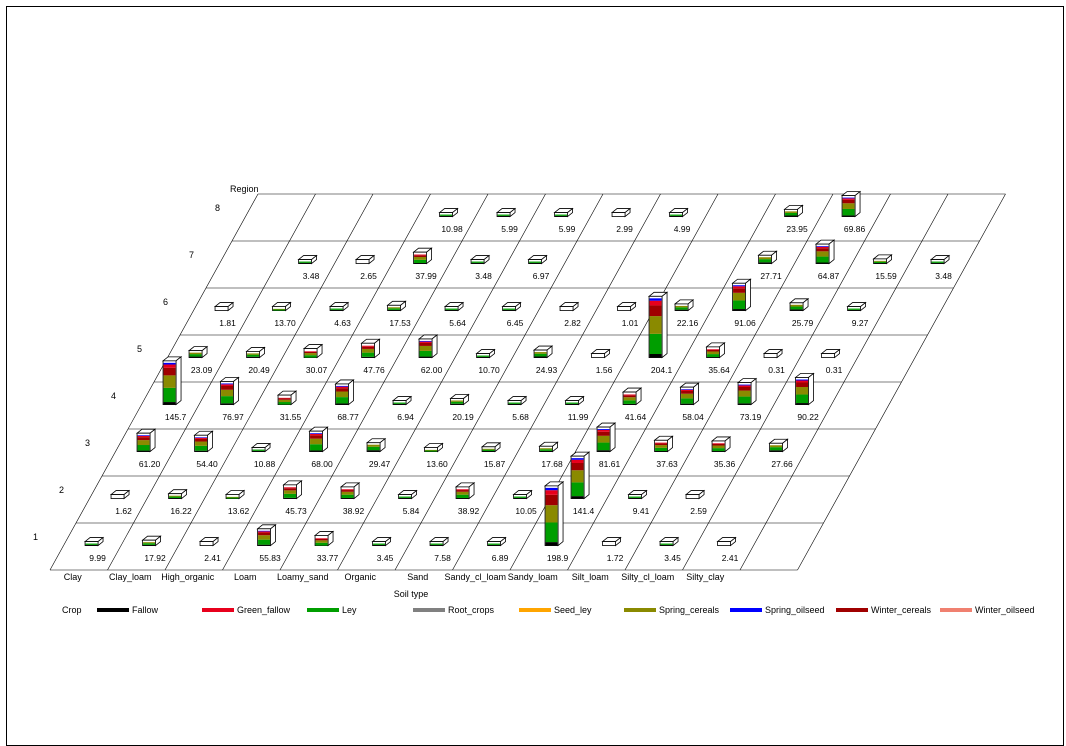  What do you see at coordinates (181, 511) in the screenshot?
I see `cell-value-label: 16.22` at bounding box center [181, 511].